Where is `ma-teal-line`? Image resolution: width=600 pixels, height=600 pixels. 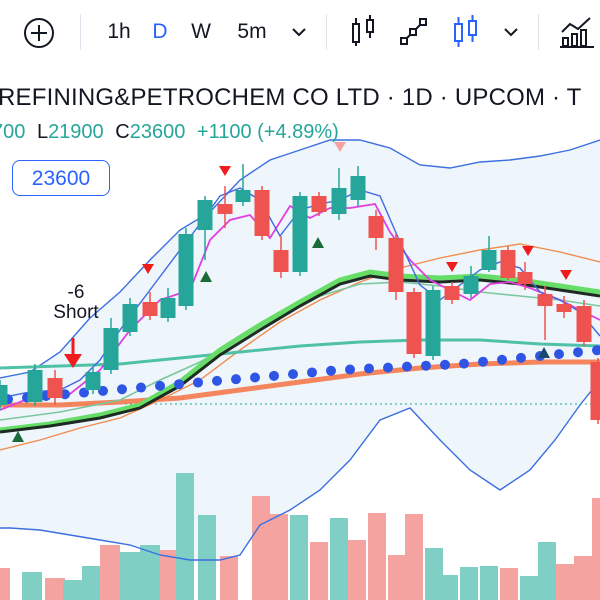 ma-teal-line is located at coordinates (300, 354).